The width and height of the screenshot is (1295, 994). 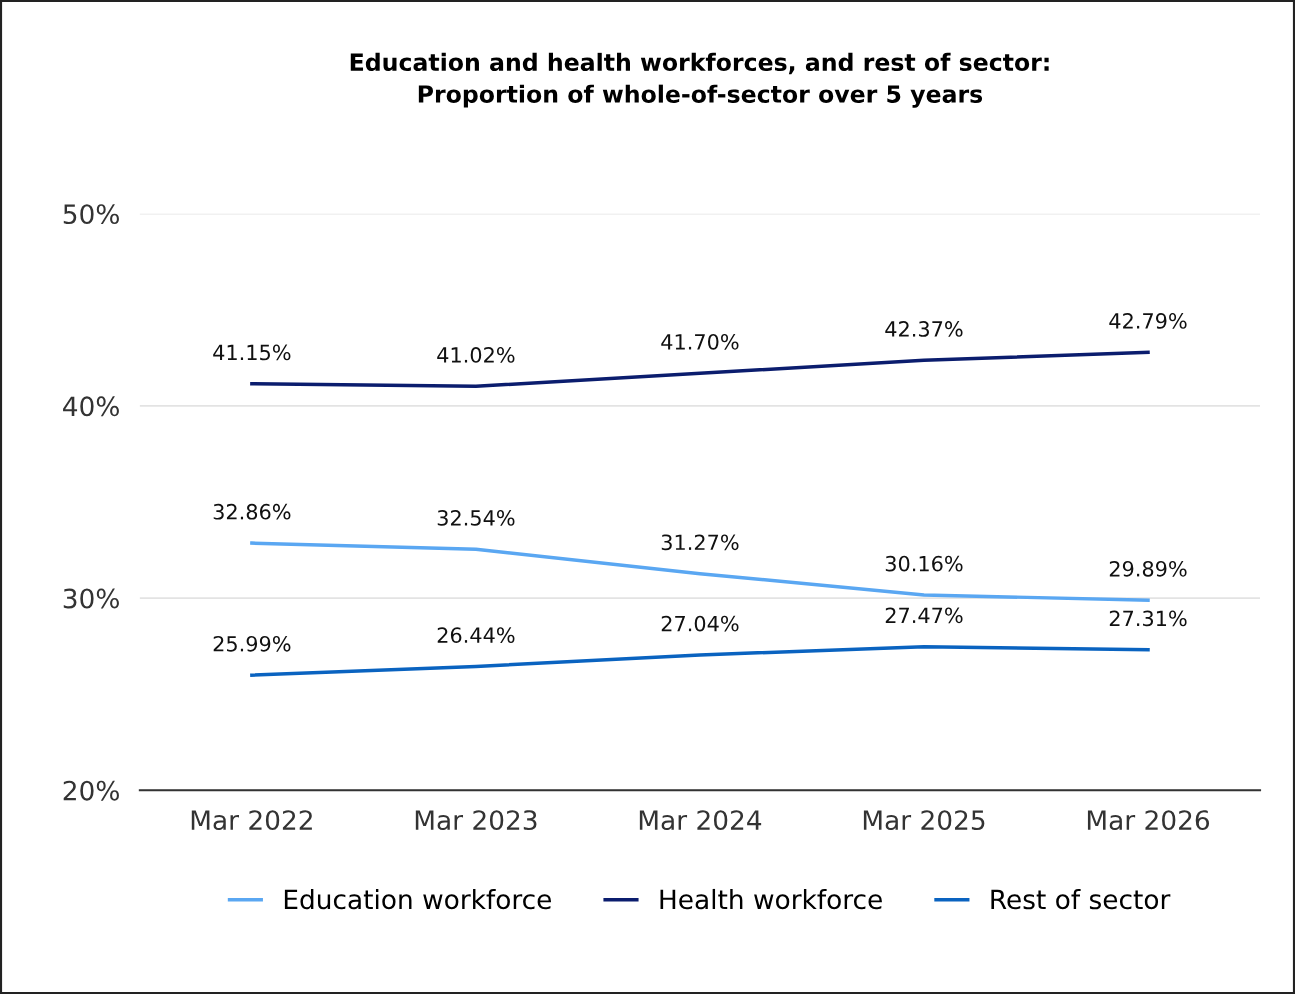 What do you see at coordinates (91, 598) in the screenshot?
I see `y-tick-label: 30%` at bounding box center [91, 598].